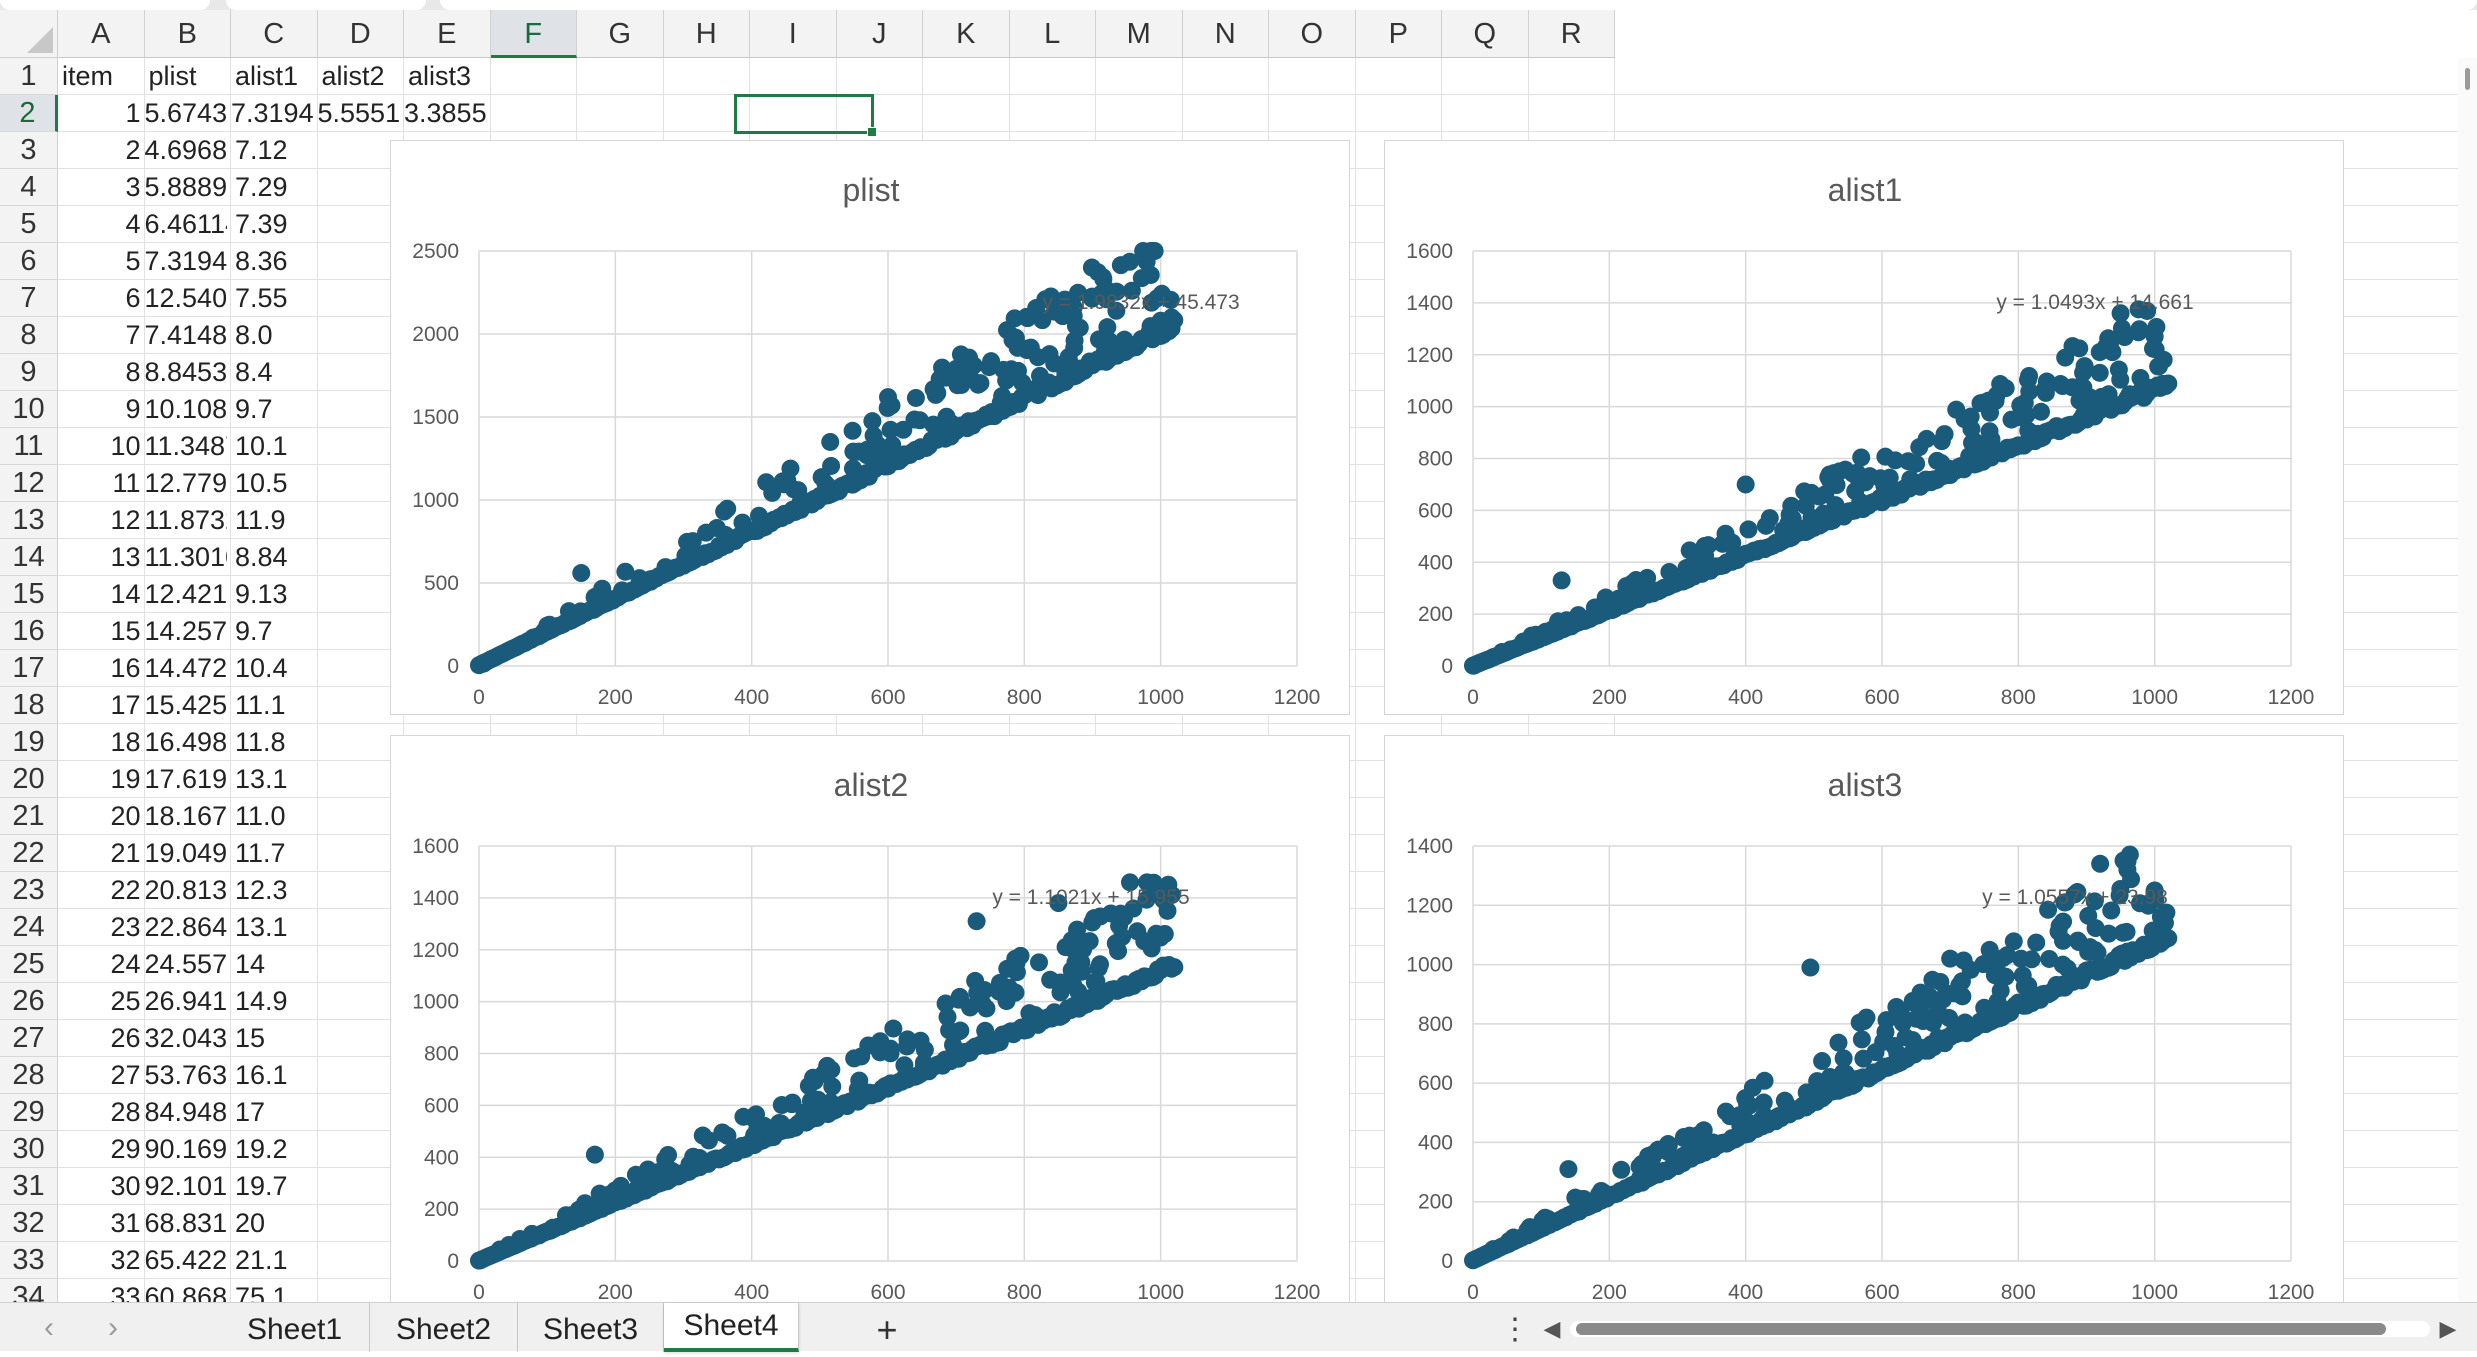 The width and height of the screenshot is (2477, 1357). What do you see at coordinates (29, 853) in the screenshot?
I see `row-header-22: 22` at bounding box center [29, 853].